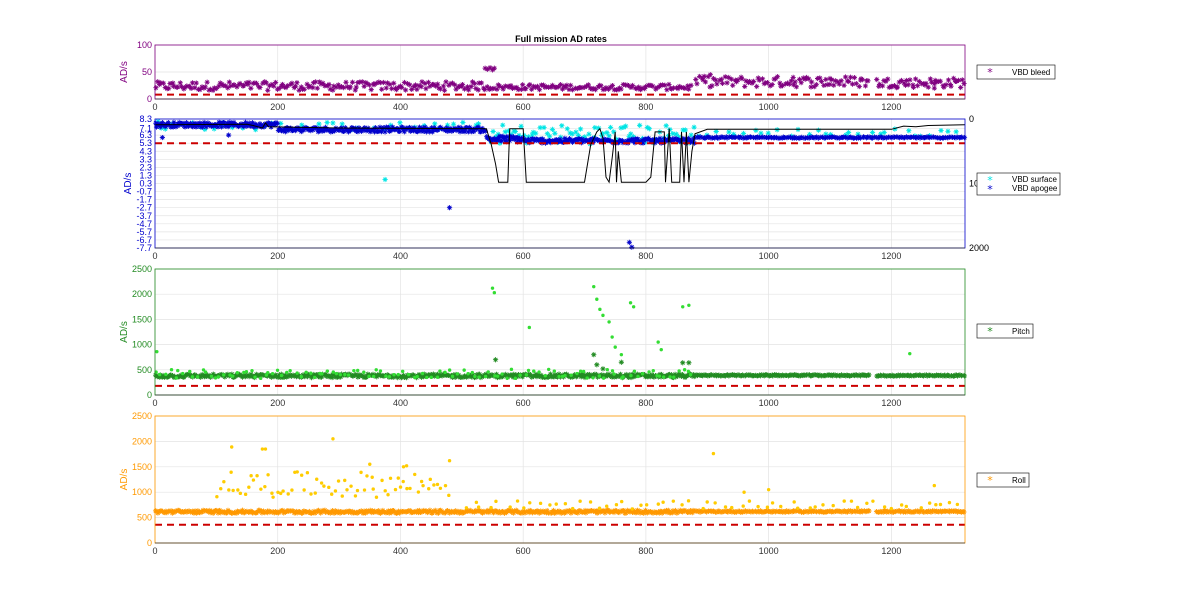 The height and width of the screenshot is (611, 1200). What do you see at coordinates (142, 294) in the screenshot?
I see `pitch-y-tick-label: 2000` at bounding box center [142, 294].